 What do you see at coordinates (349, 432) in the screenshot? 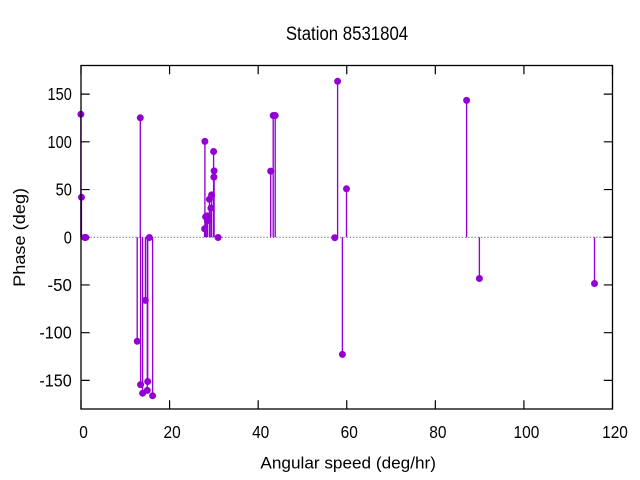
I see `svg-text: 60` at bounding box center [349, 432].